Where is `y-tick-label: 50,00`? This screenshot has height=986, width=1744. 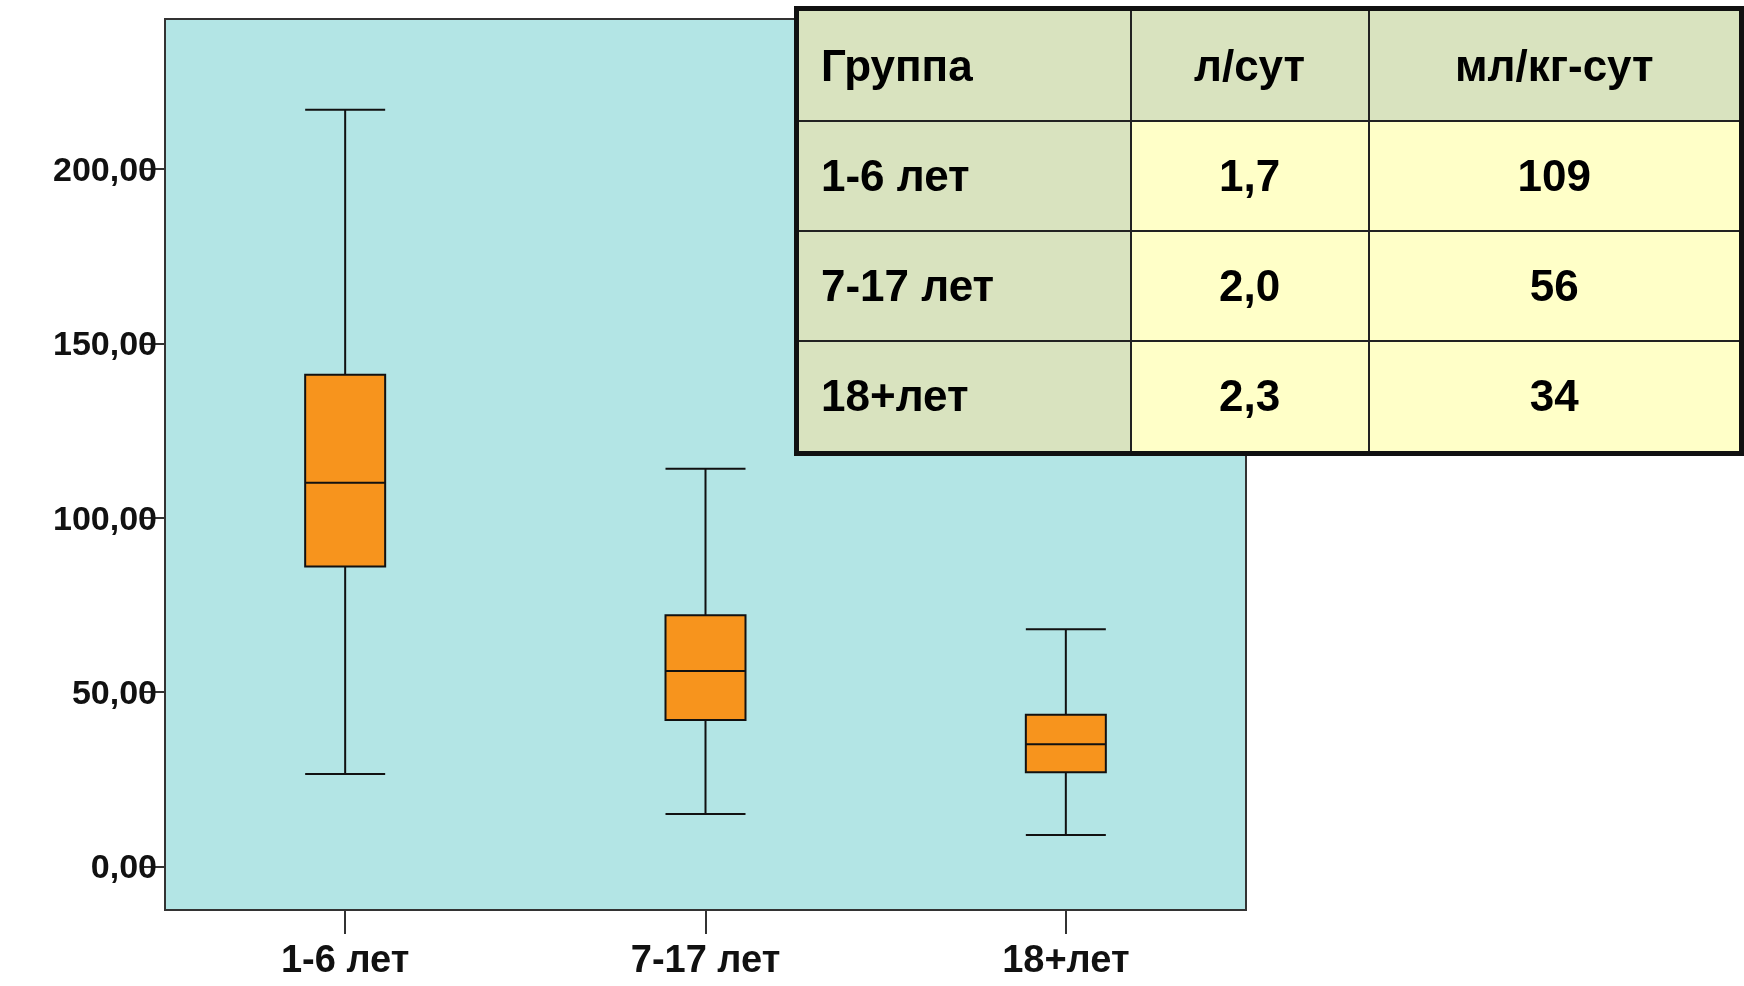 y-tick-label: 50,00 is located at coordinates (114, 692).